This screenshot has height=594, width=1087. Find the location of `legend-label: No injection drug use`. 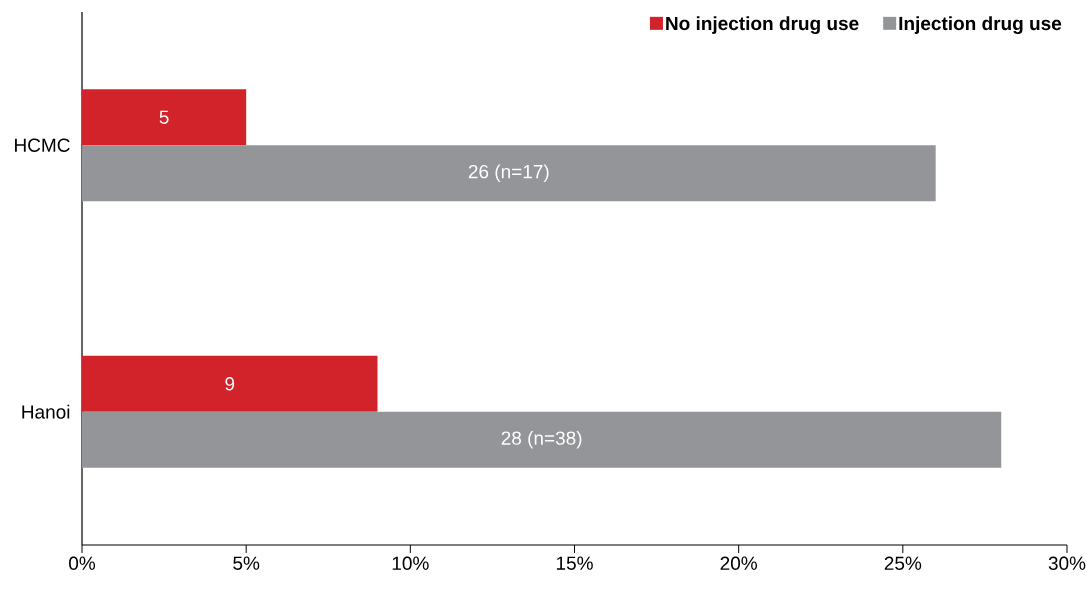

legend-label: No injection drug use is located at coordinates (762, 25).